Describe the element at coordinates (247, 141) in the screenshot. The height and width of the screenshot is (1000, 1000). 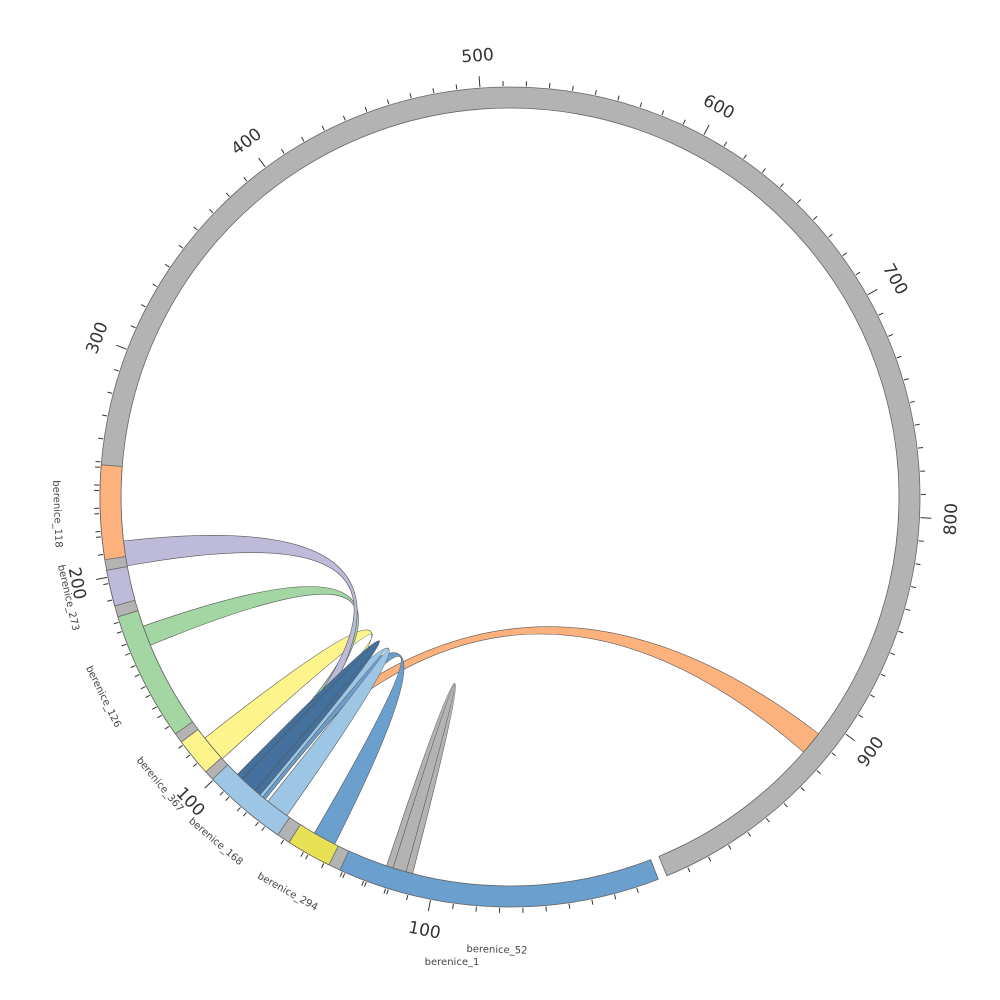
I see `tick-label-berenice-1-400: 400` at that location.